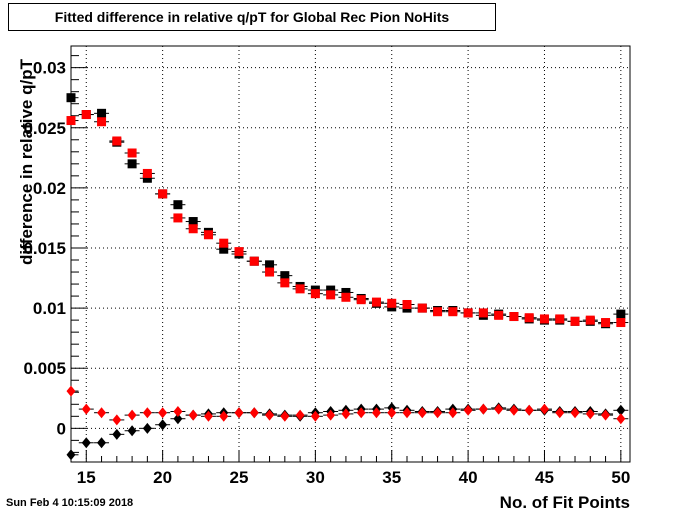 This screenshot has width=700, height=514. What do you see at coordinates (49, 68) in the screenshot?
I see `y-tick-label: 0.03` at bounding box center [49, 68].